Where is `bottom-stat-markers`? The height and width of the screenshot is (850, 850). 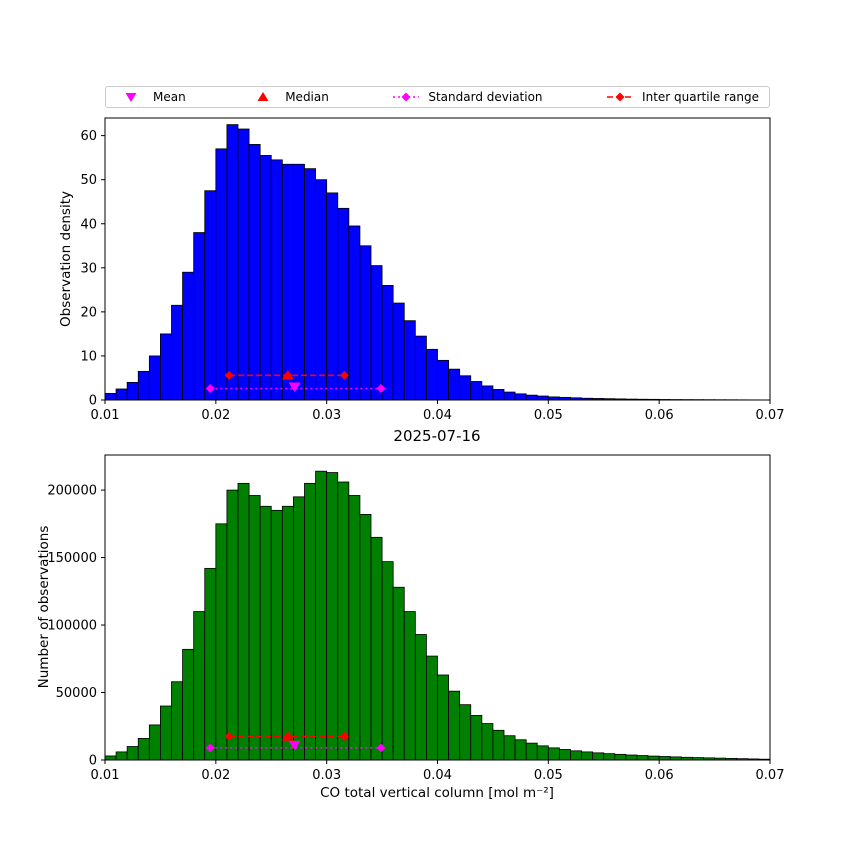
bottom-stat-markers is located at coordinates (295, 741).